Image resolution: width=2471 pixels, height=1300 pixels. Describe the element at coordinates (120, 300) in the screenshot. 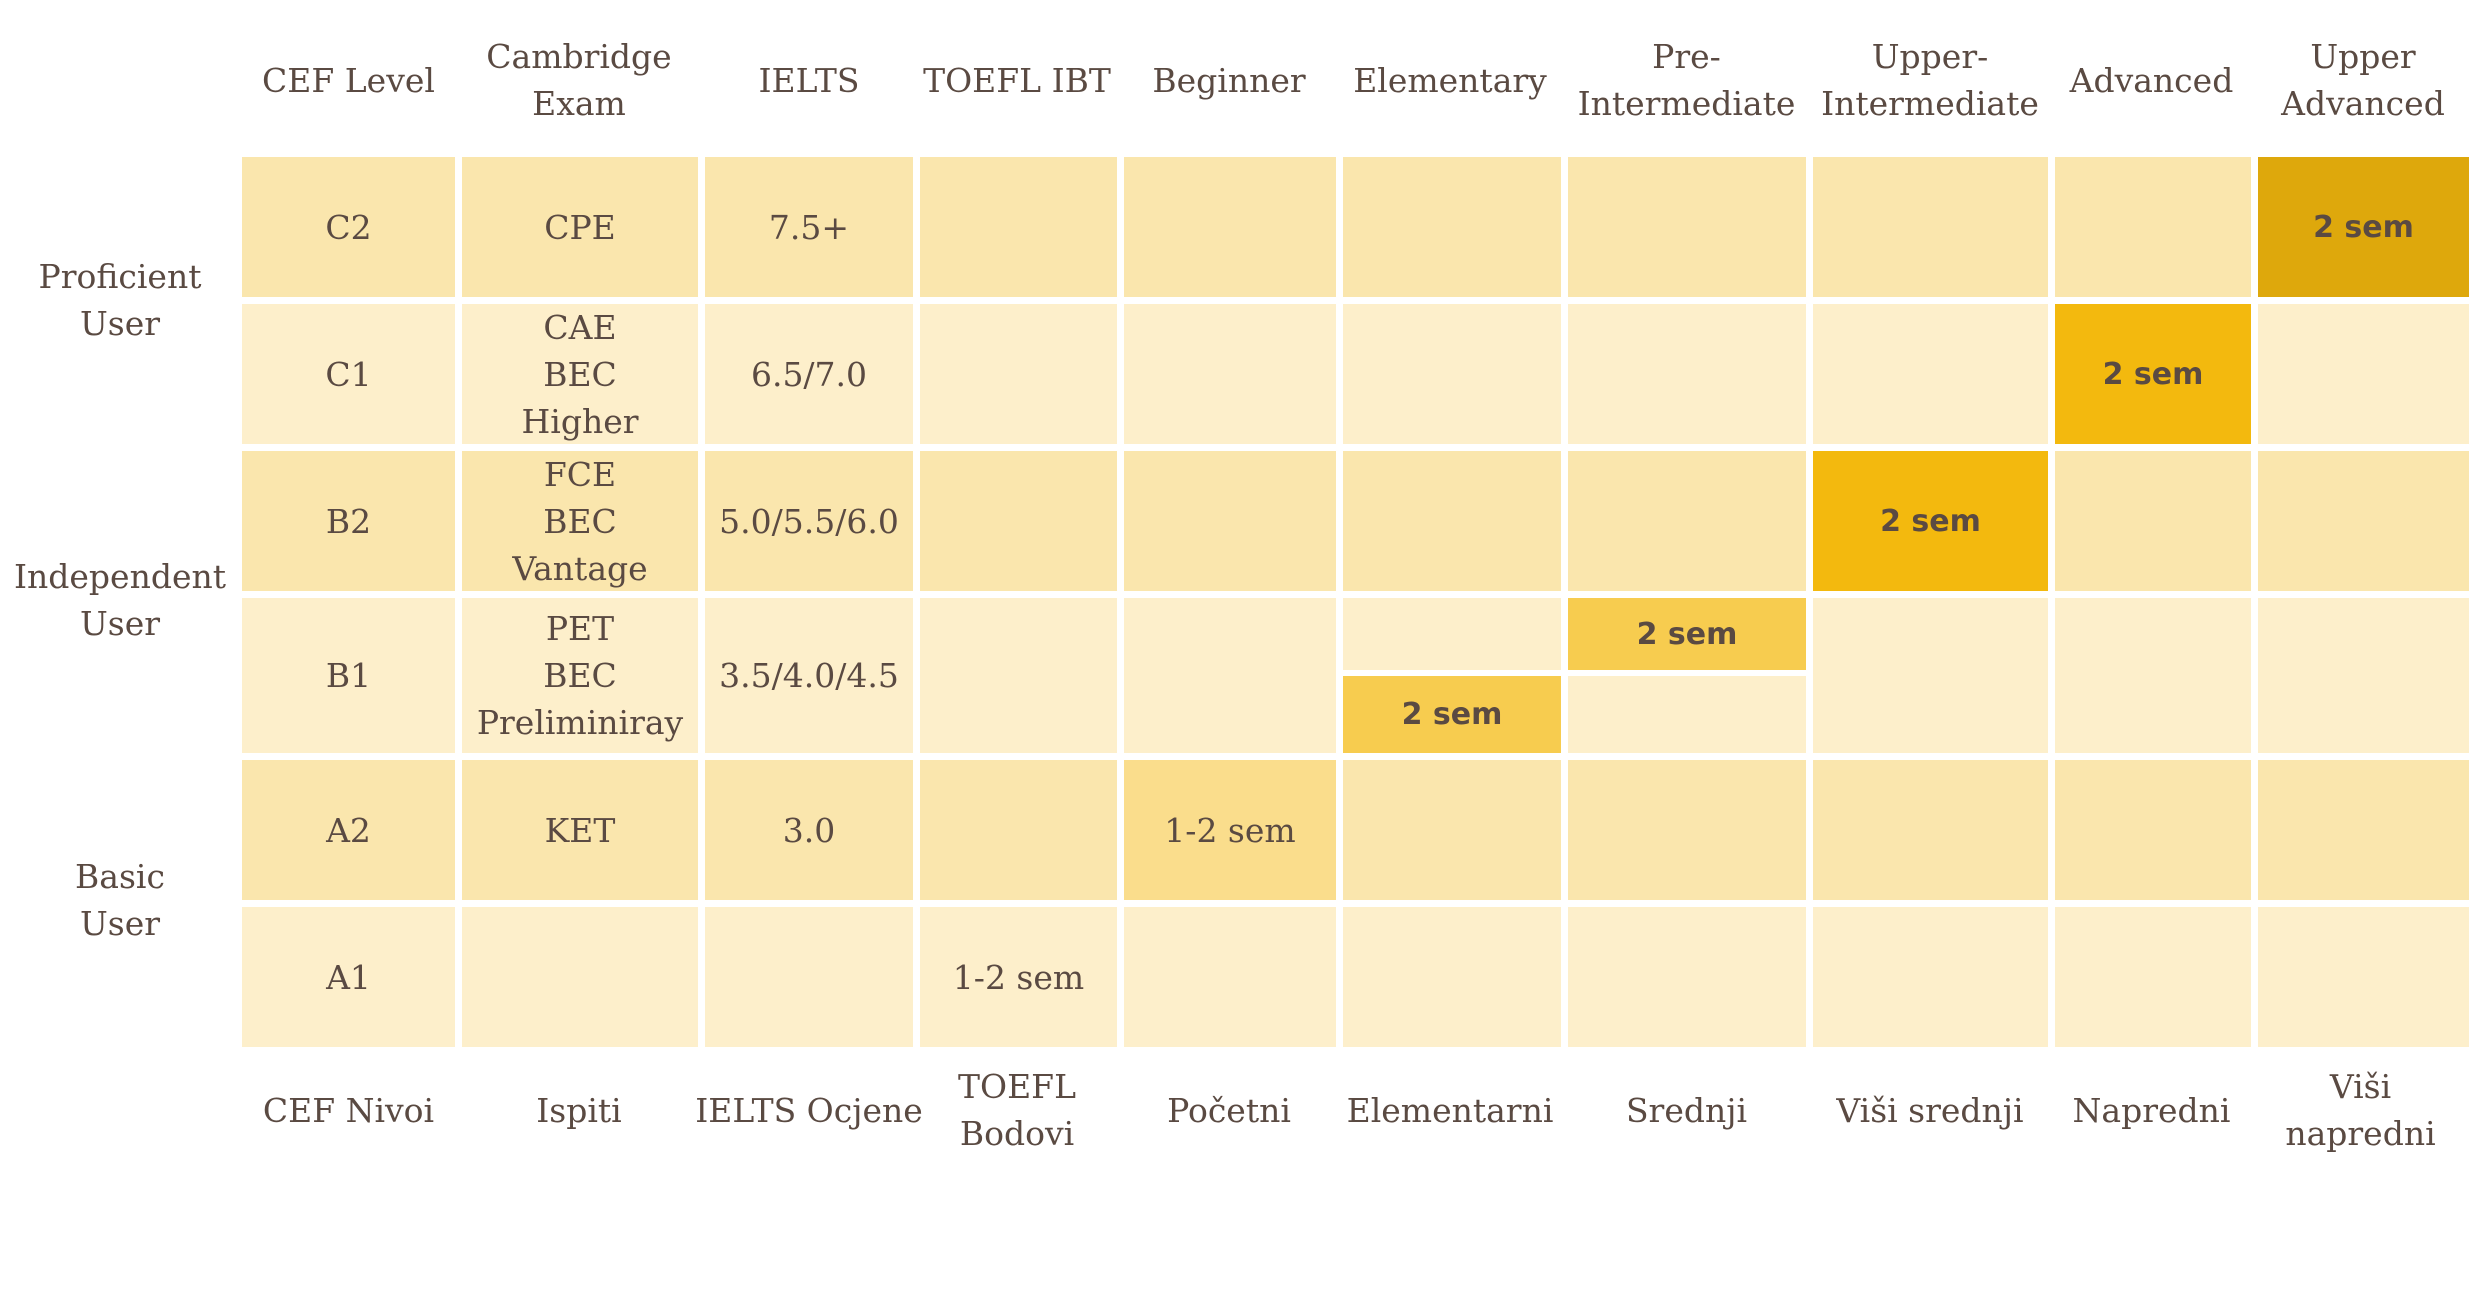

I see `group-proficient-user: Proficient User` at that location.